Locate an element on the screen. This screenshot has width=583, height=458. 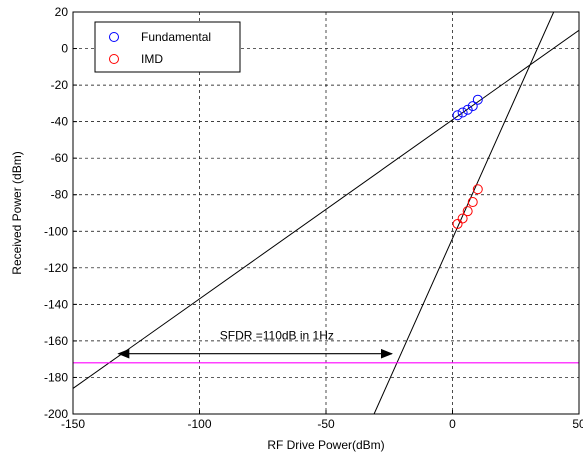
x-tick-label: -50 is located at coordinates (326, 424).